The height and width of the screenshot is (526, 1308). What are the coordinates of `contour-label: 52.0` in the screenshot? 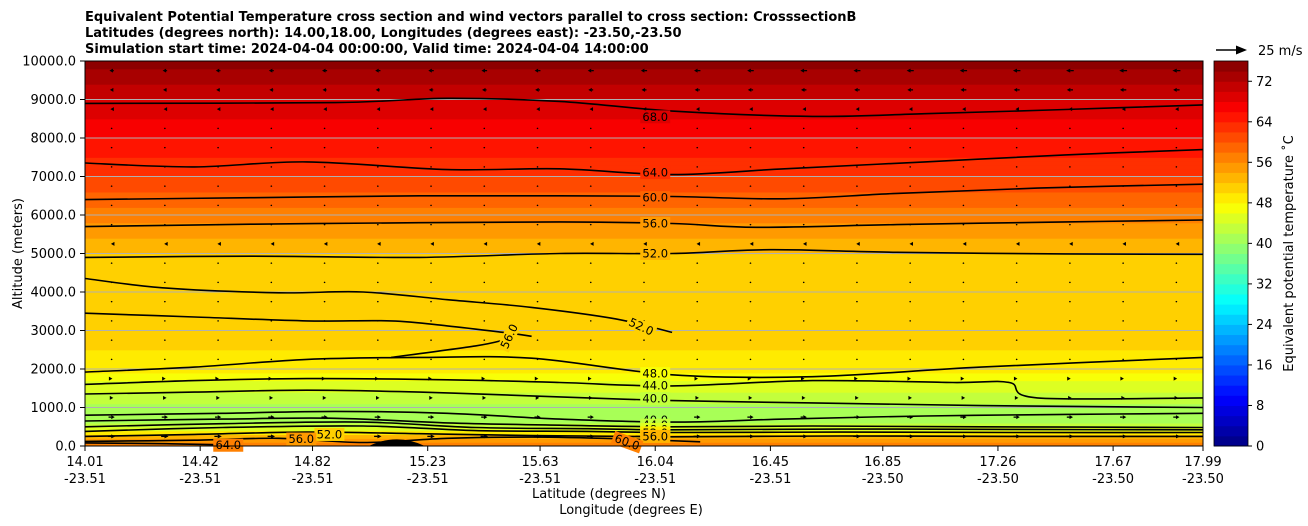 It's located at (329, 434).